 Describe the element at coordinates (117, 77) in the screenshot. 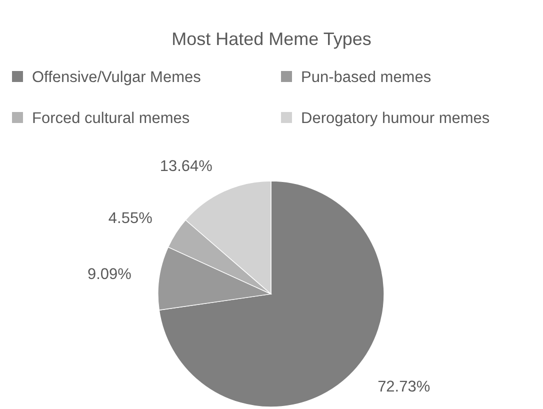

I see `legend-label: Offensive/Vulgar Memes` at that location.